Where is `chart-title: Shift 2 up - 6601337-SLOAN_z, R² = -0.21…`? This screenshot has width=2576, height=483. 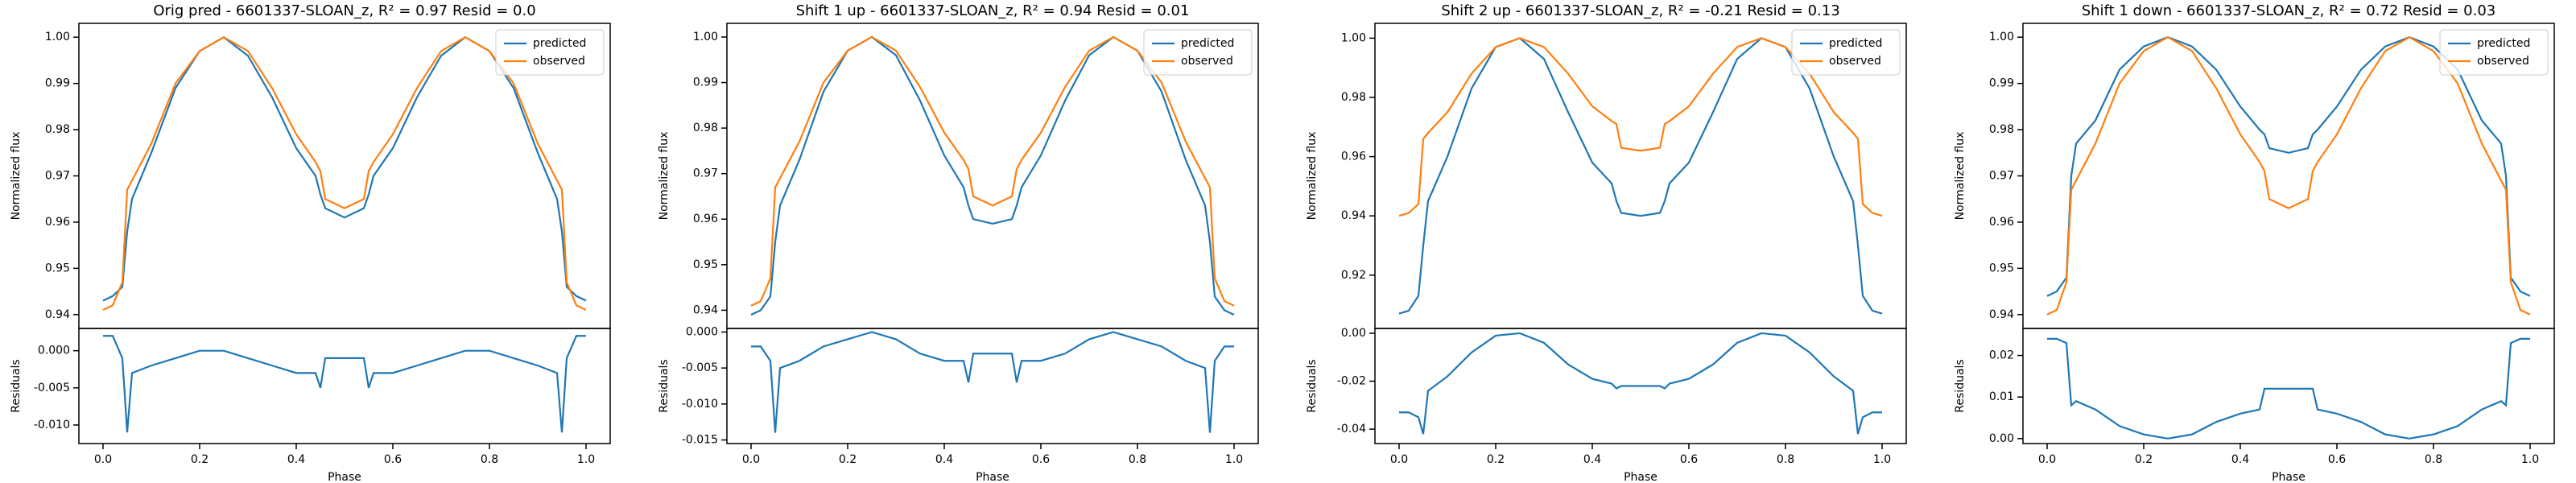
chart-title: Shift 2 up - 6601337-SLOAN_z, R² = -0.21… is located at coordinates (1640, 10).